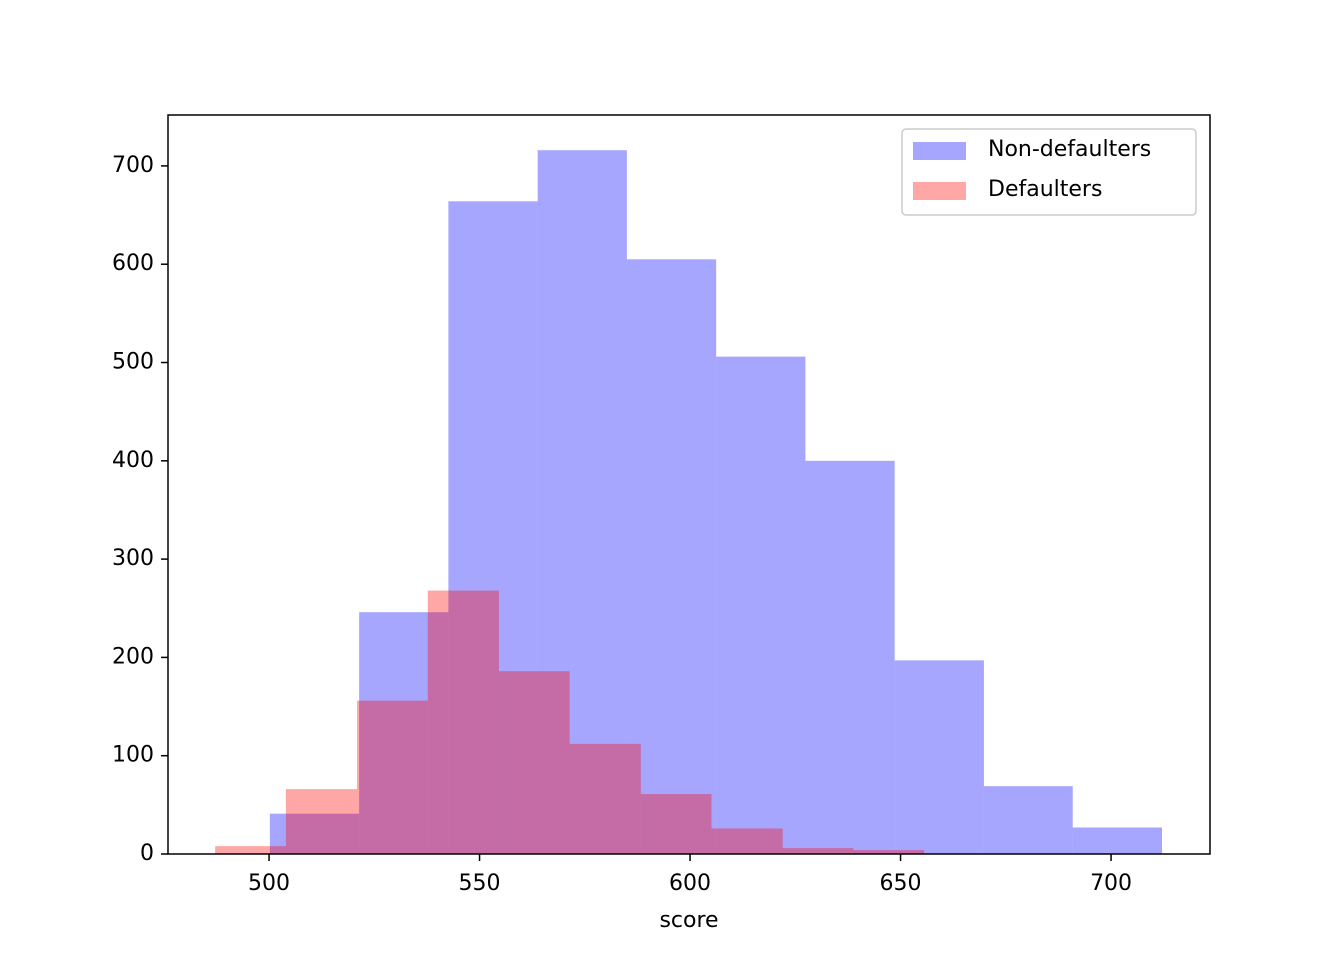 This screenshot has height=960, width=1344. I want to click on y-tick-label: 400, so click(133, 460).